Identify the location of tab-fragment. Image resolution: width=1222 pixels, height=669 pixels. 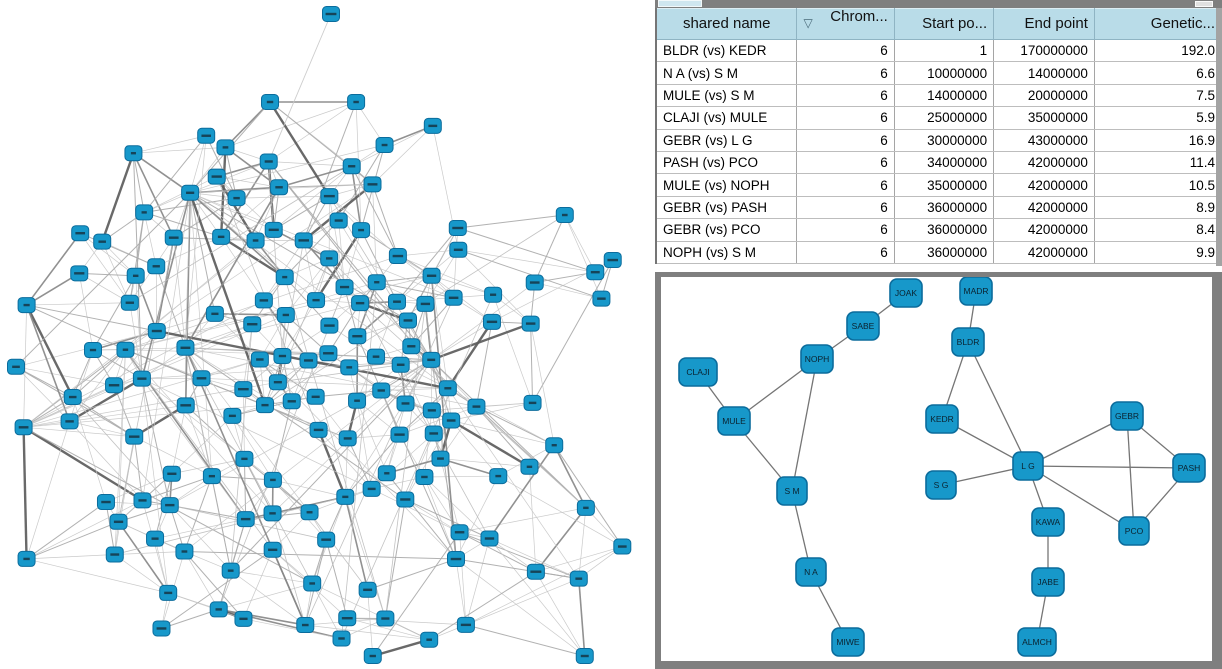
(680, 3).